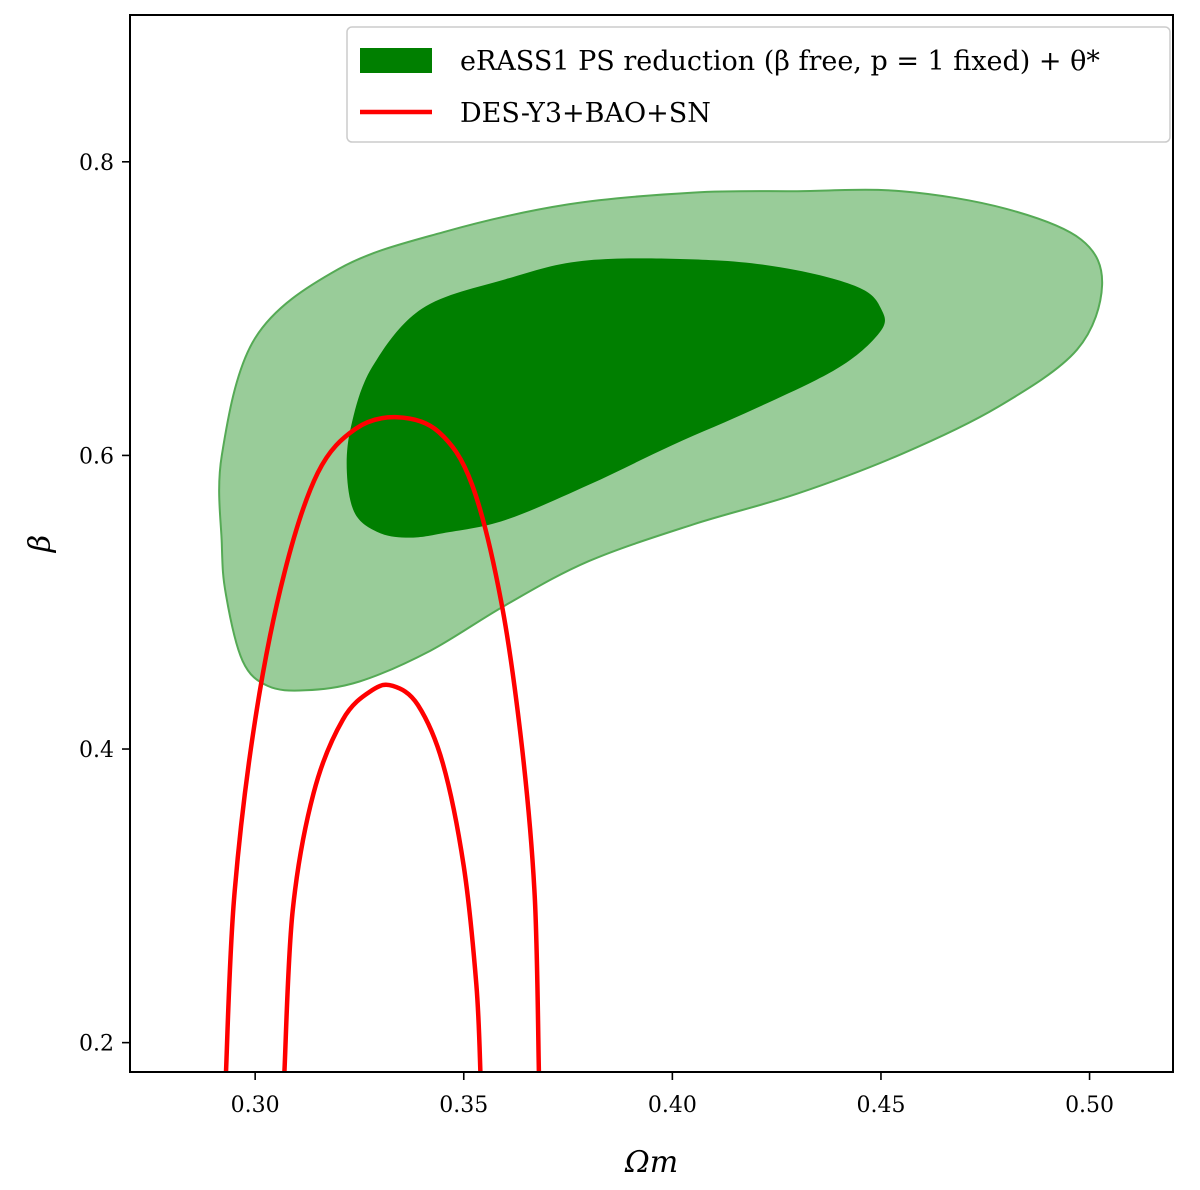 The height and width of the screenshot is (1190, 1200). Describe the element at coordinates (1089, 1105) in the screenshot. I see `x-tick-label: 0.50` at that location.